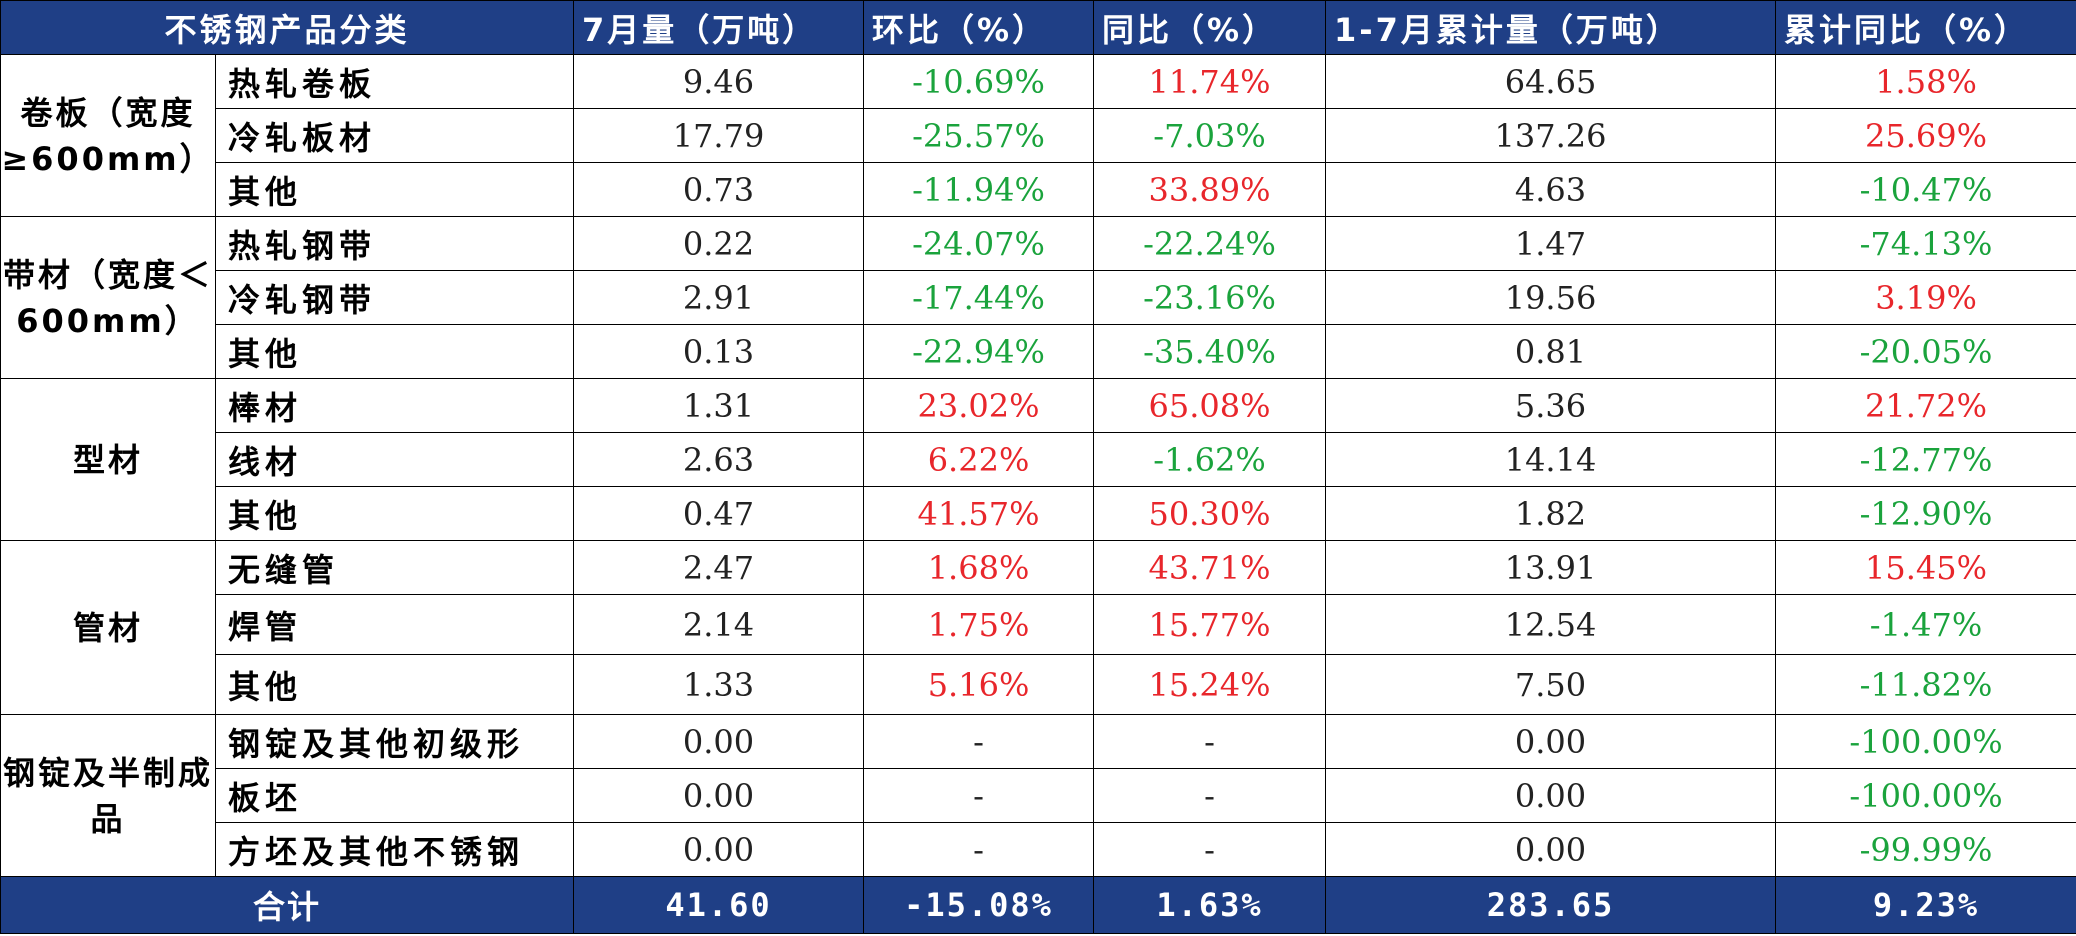 The image size is (2076, 936). What do you see at coordinates (1551, 459) in the screenshot?
I see `ytd-volume: 14.14` at bounding box center [1551, 459].